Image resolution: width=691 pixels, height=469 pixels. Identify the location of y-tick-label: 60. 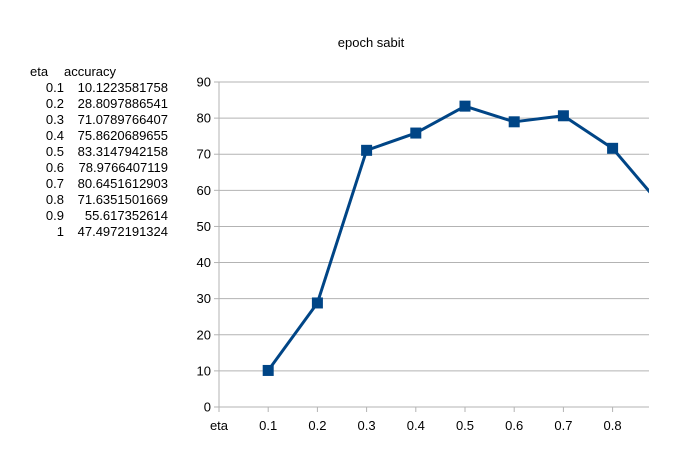
(204, 190).